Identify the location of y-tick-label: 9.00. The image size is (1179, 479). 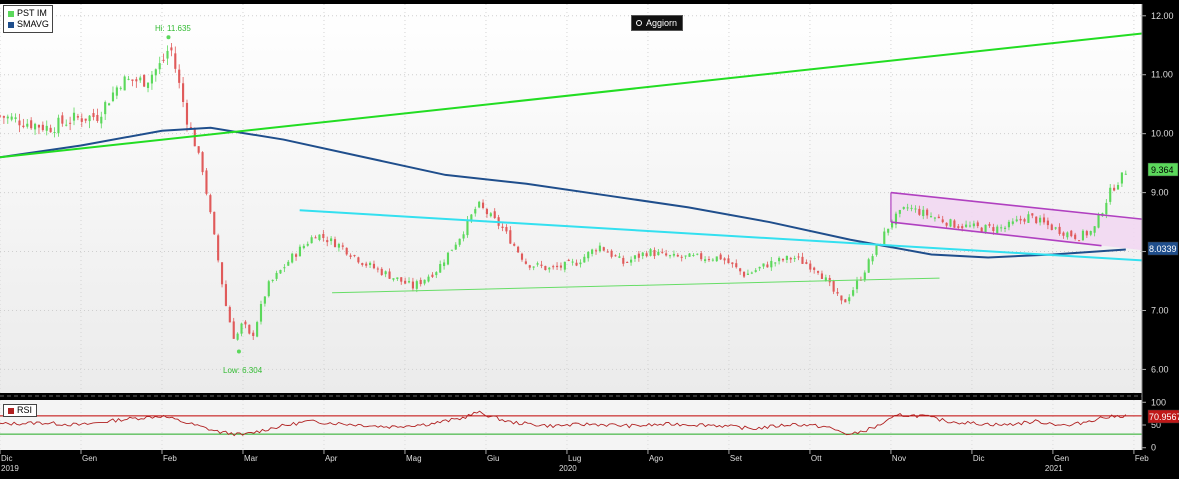
(1160, 193).